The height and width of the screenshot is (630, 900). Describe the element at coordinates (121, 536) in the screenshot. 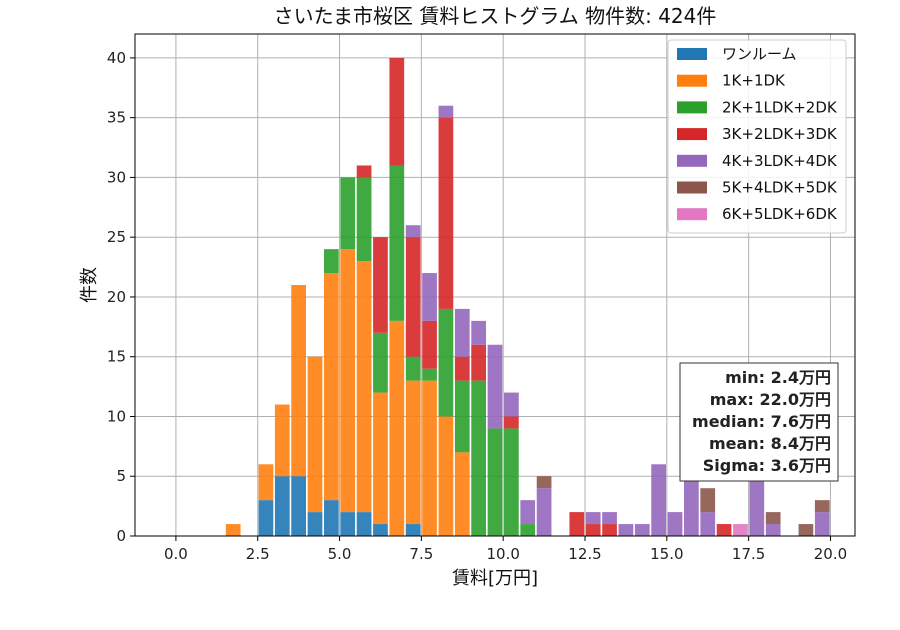

I see `y-tick-label: 0` at that location.